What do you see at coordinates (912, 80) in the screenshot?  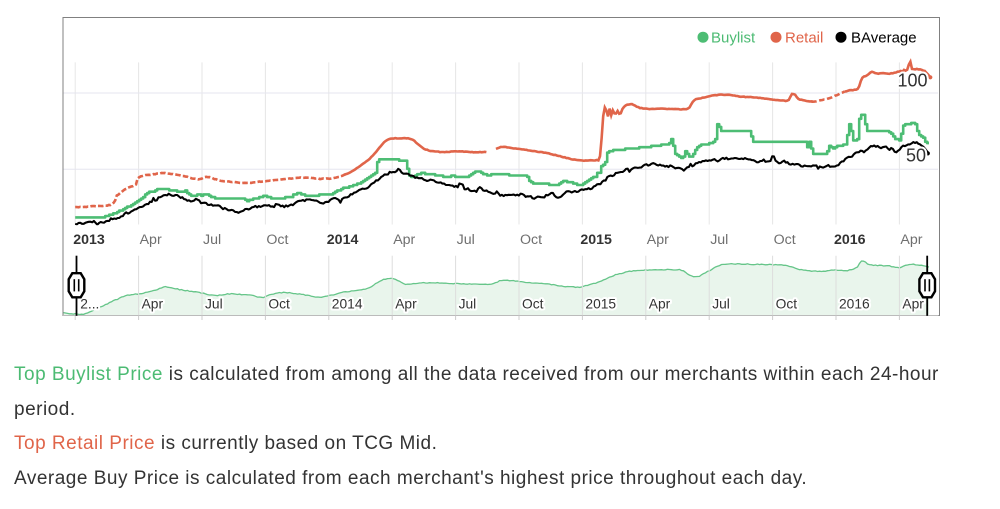 I see `svg-text: 100` at bounding box center [912, 80].